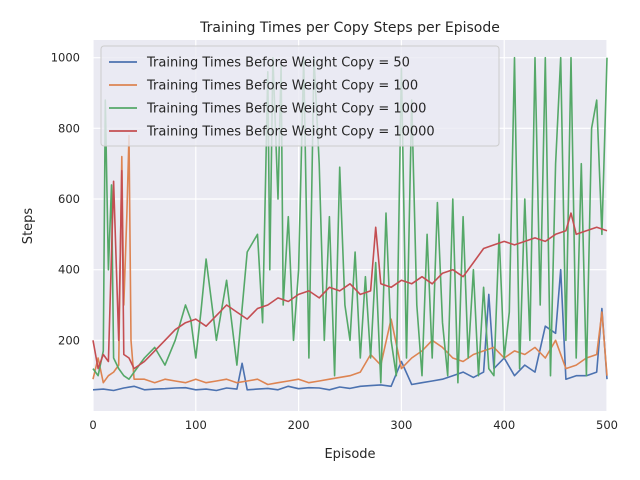 This screenshot has height=480, width=640. What do you see at coordinates (282, 86) in the screenshot?
I see `legend-entry-2: Training Times Before Weight Copy = 100` at bounding box center [282, 86].